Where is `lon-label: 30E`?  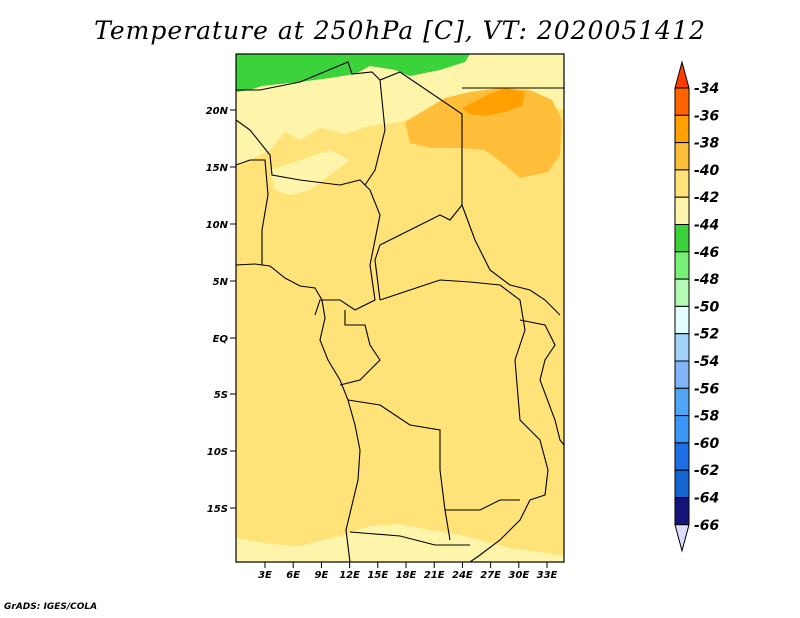 lon-label: 30E is located at coordinates (518, 575).